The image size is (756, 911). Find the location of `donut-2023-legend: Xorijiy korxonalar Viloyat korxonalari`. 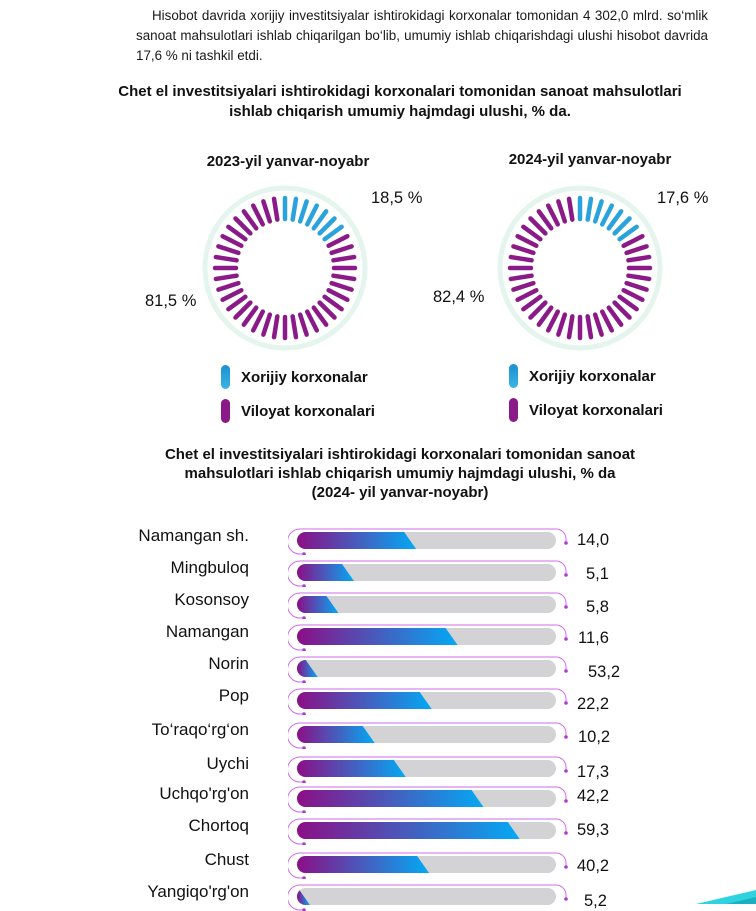

donut-2023-legend: Xorijiy korxonalar Viloyat korxonalari is located at coordinates (298, 394).